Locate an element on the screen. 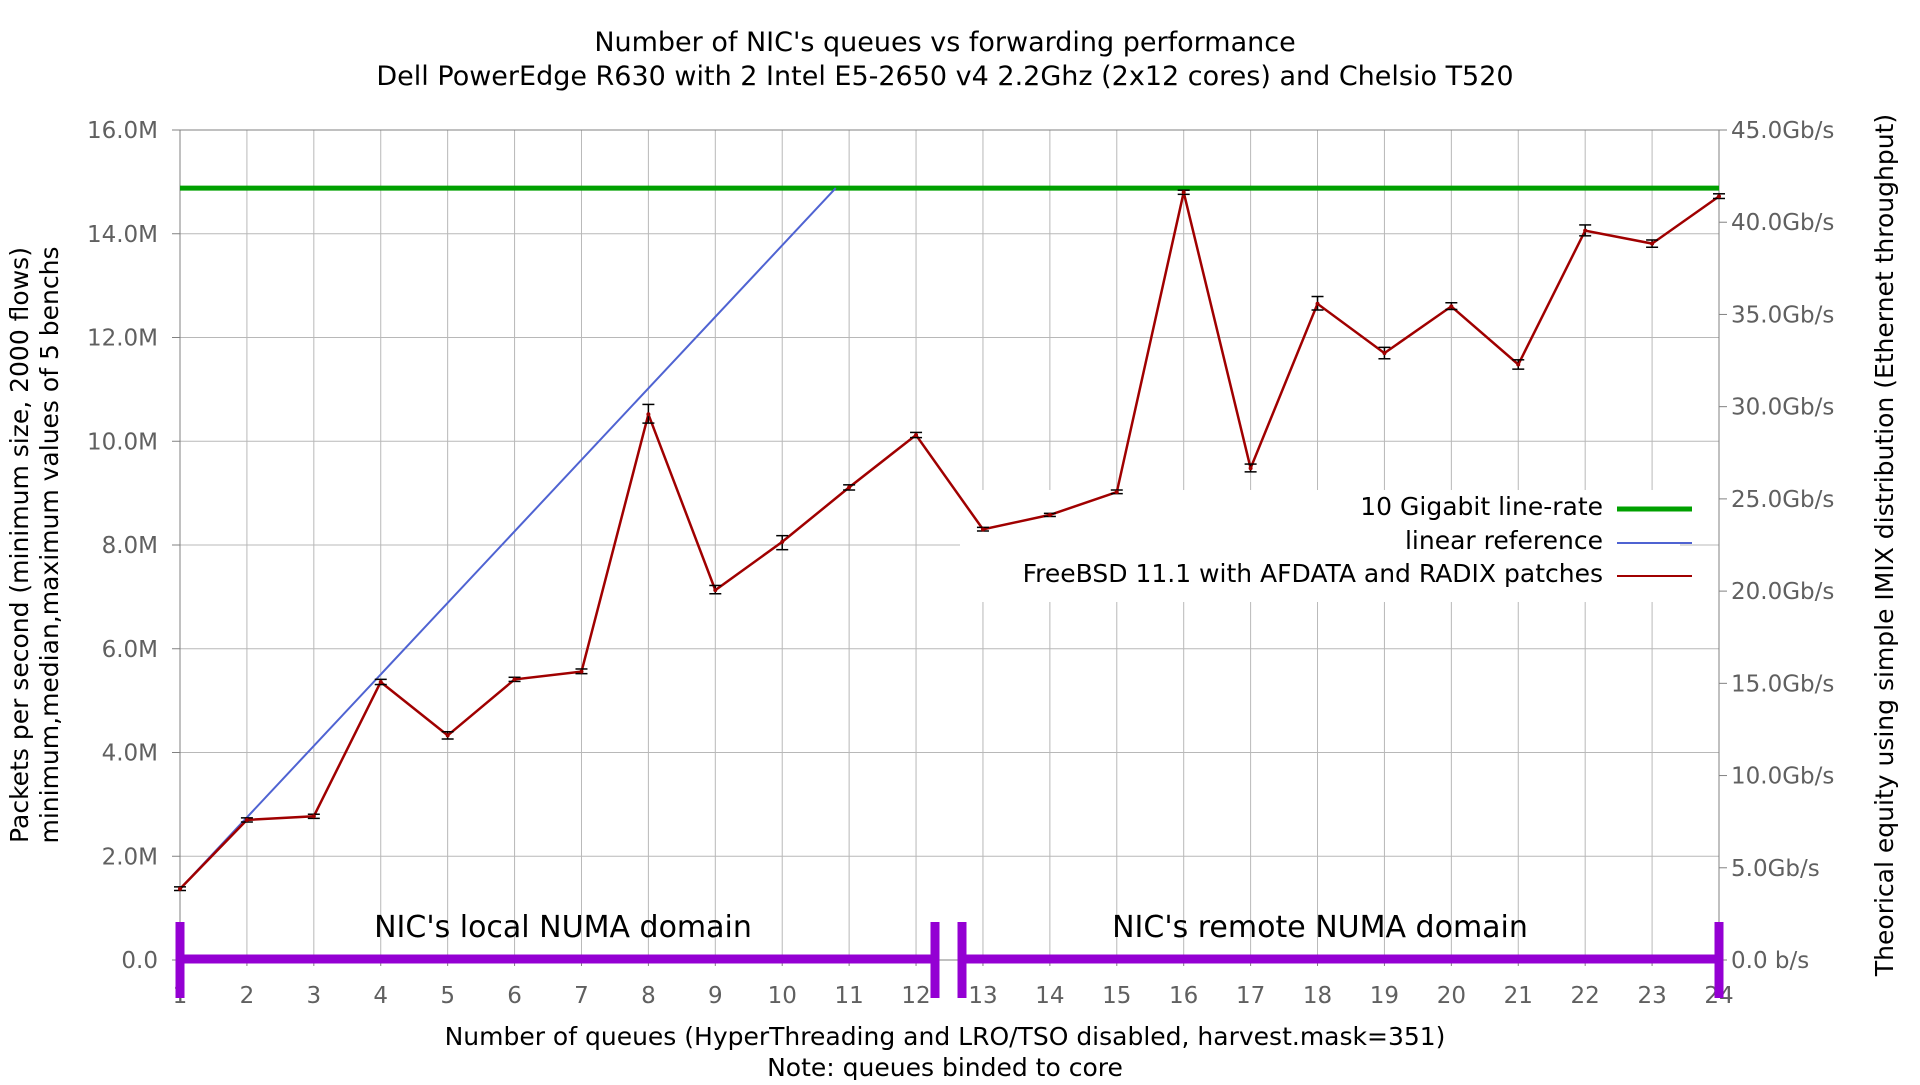 This screenshot has width=1920, height=1085. x-axis-note: Note: queues binded to core is located at coordinates (945, 1066).